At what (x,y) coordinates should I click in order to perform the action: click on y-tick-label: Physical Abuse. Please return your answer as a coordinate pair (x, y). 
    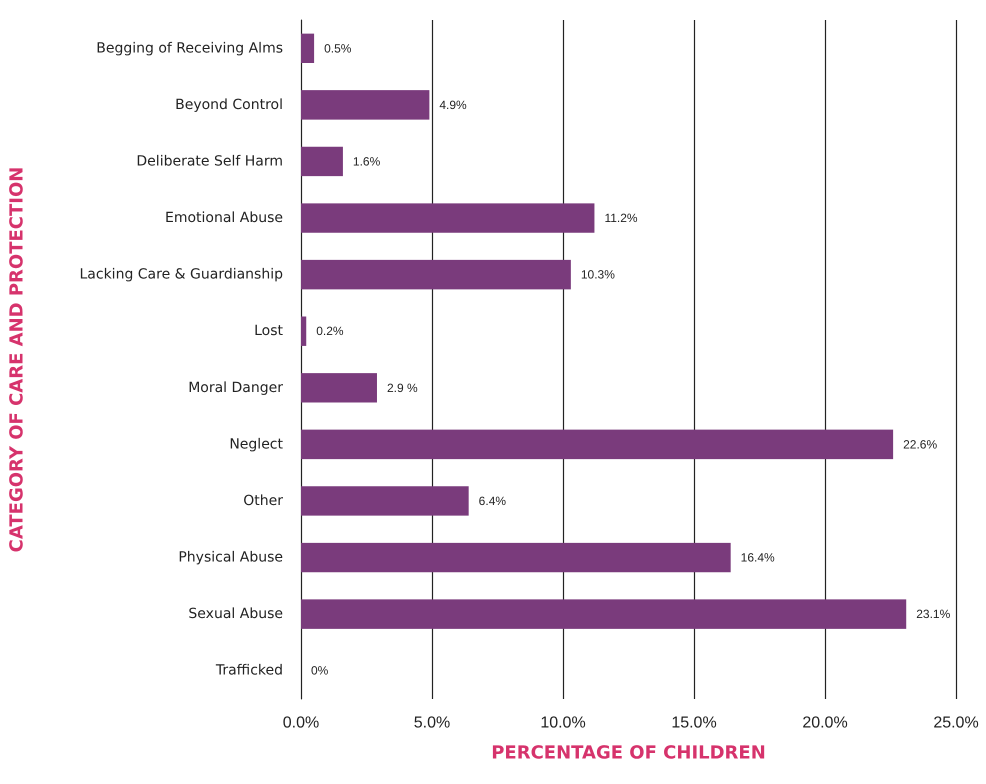
    Looking at the image, I should click on (230, 558).